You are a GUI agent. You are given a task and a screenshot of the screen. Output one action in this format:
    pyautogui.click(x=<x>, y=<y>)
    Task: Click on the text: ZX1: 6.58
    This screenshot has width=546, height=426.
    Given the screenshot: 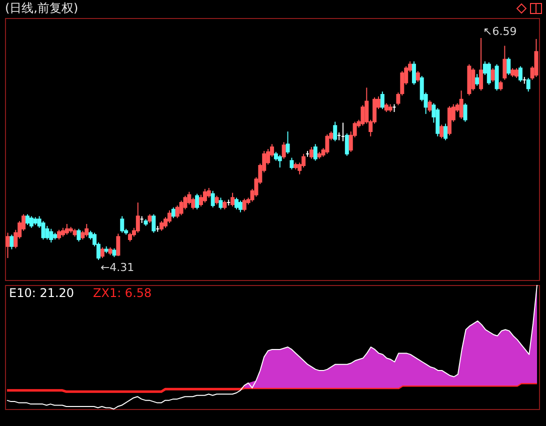 What is the action you would take?
    pyautogui.click(x=122, y=293)
    